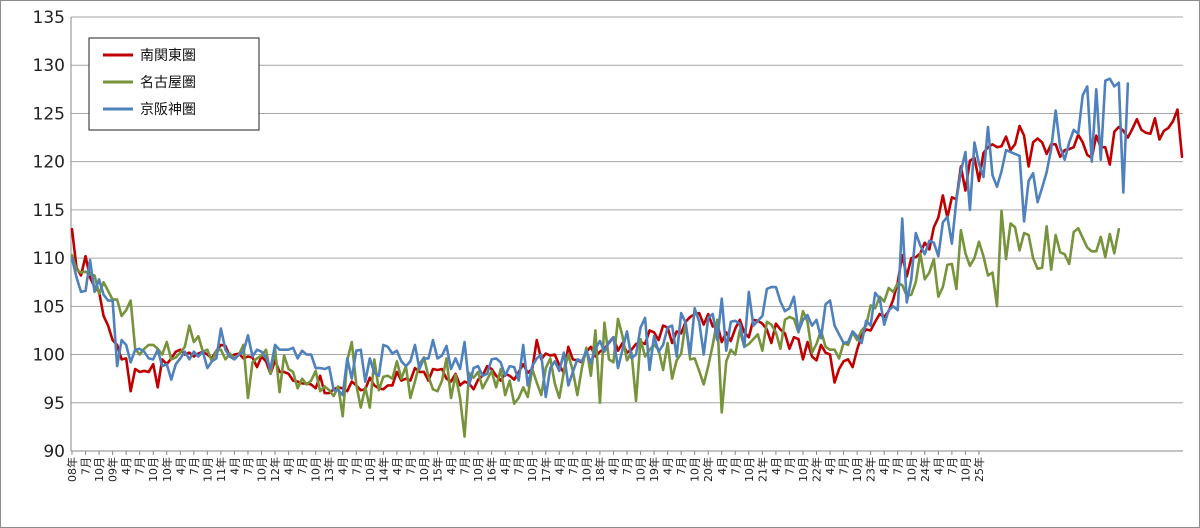  I want to click on y-tick-label: 120, so click(49, 163).